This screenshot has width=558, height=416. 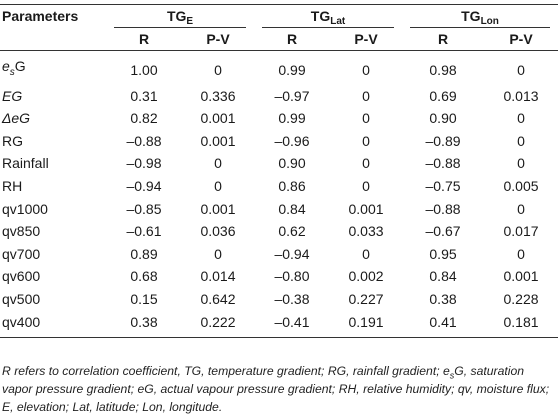 What do you see at coordinates (21, 298) in the screenshot?
I see `parameter-name: qv500` at bounding box center [21, 298].